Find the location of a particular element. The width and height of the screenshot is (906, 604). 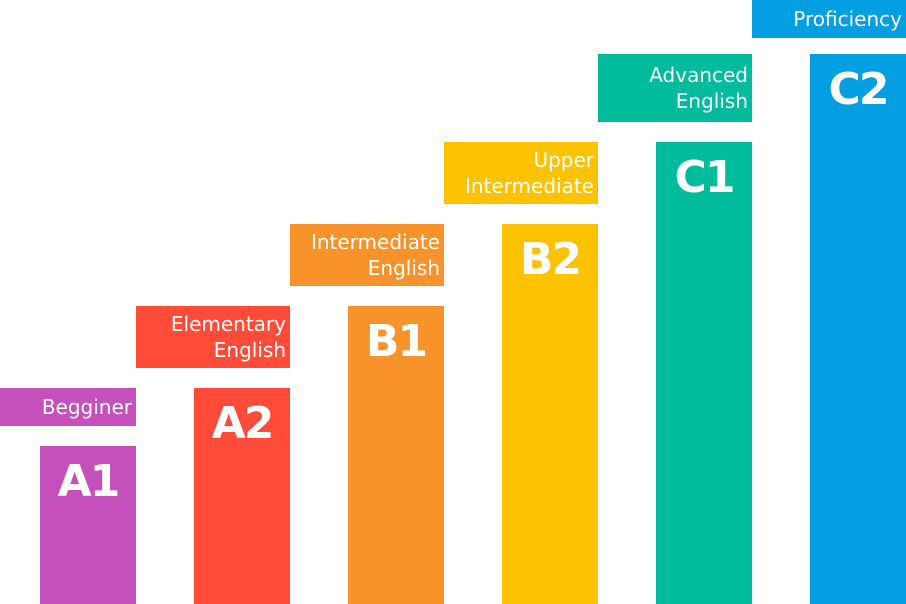

level-label-c1: Advanced English is located at coordinates (675, 88).